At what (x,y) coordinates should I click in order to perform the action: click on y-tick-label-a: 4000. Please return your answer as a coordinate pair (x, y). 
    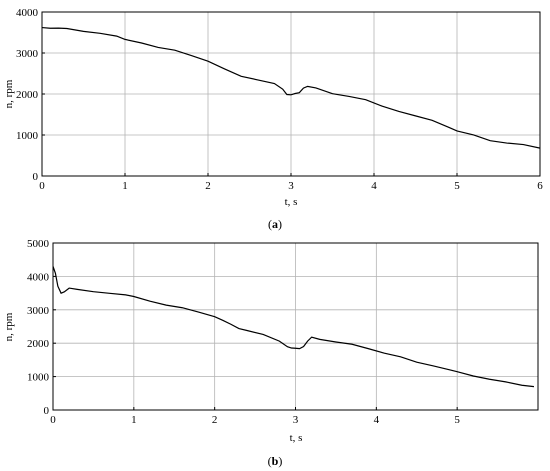
    Looking at the image, I should click on (27, 13).